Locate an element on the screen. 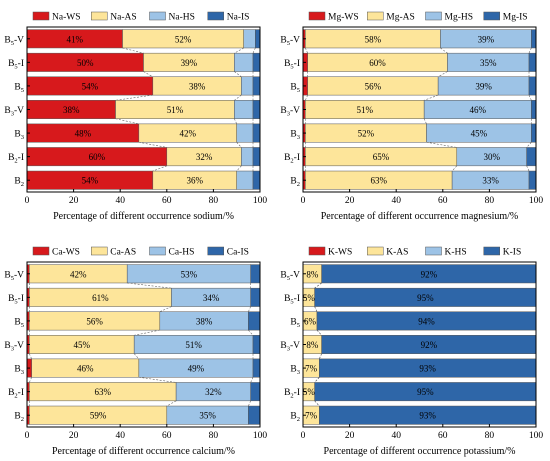 The height and width of the screenshot is (461, 550). bar-segment-mg-is-b3-v is located at coordinates (534, 109).